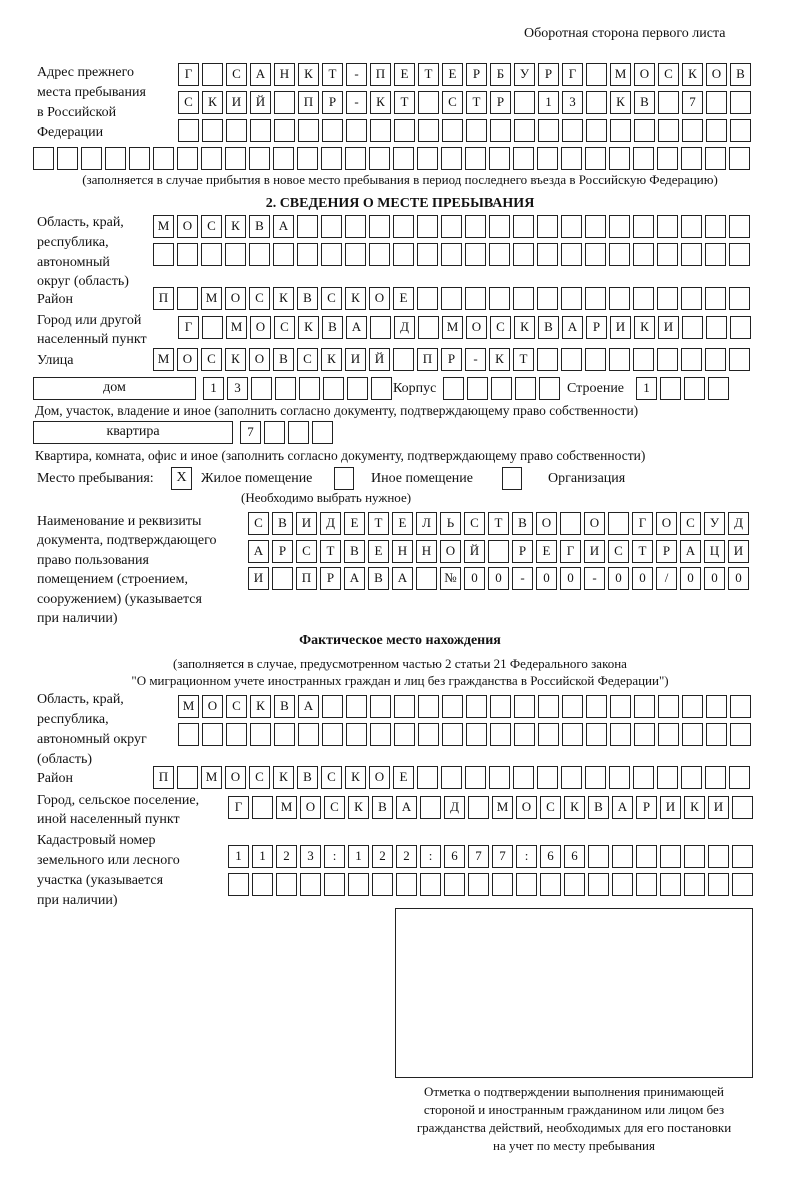 Image resolution: width=800 pixels, height=1180 pixels. I want to click on char-cell: Т, so click(330, 551).